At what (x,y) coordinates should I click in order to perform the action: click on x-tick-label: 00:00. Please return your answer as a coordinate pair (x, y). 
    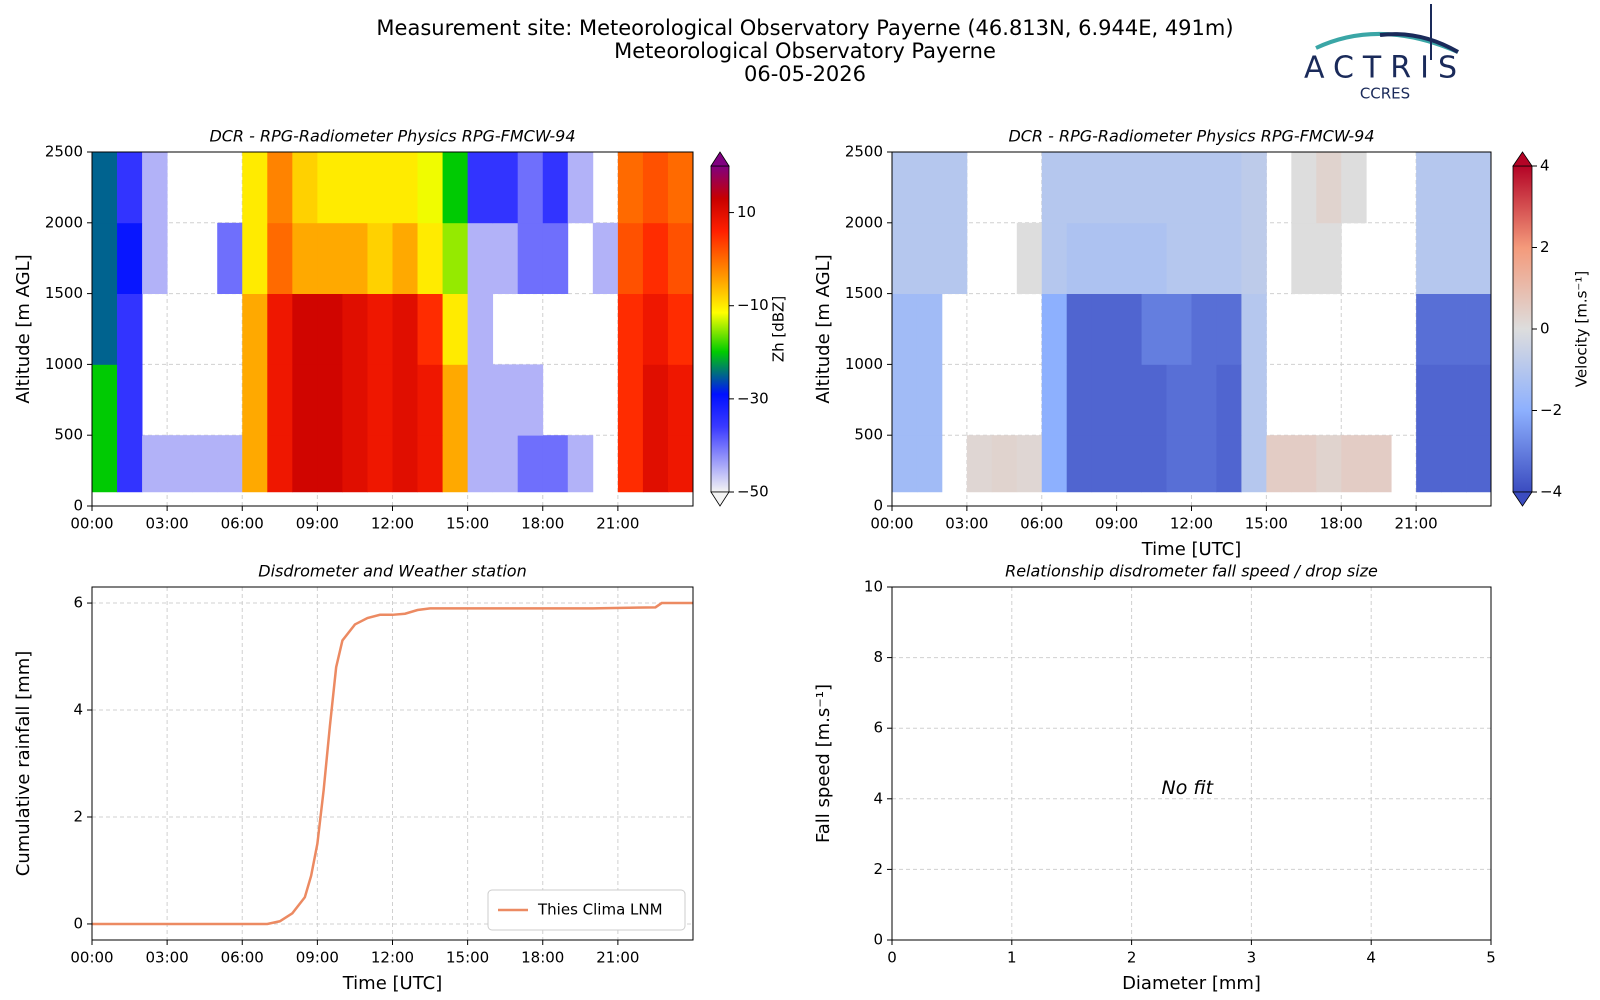
    Looking at the image, I should click on (891, 524).